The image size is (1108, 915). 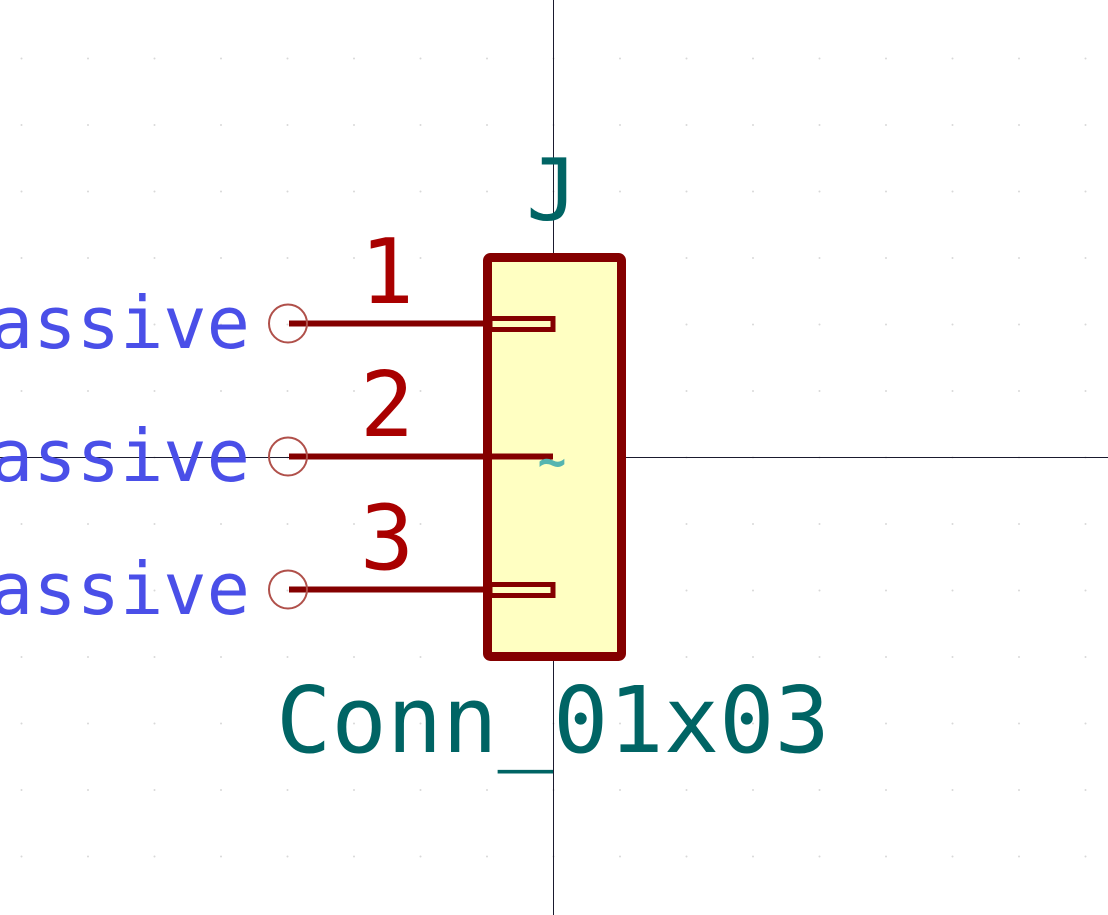 I want to click on pin-3-end-circle, so click(x=288, y=589).